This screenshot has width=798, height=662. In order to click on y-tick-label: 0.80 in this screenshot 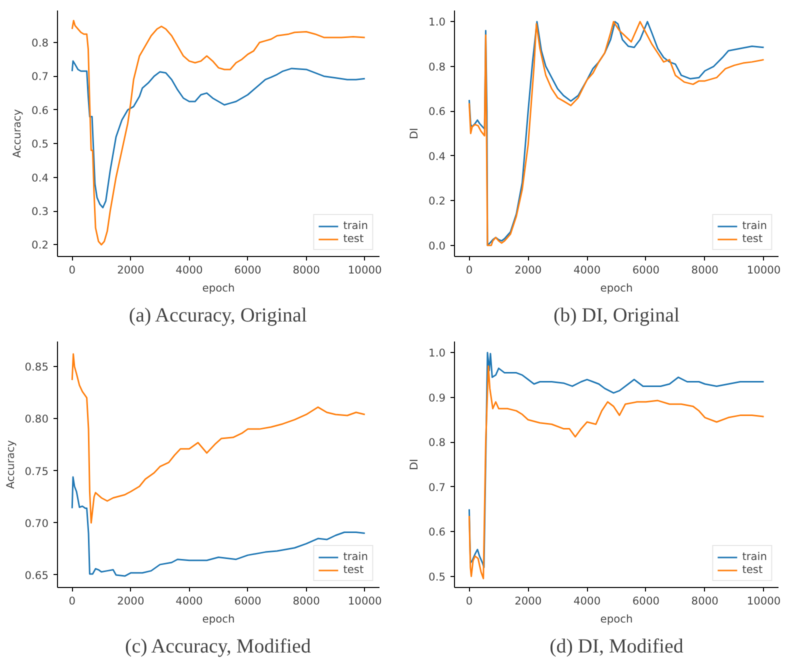, I will do `click(36, 419)`.